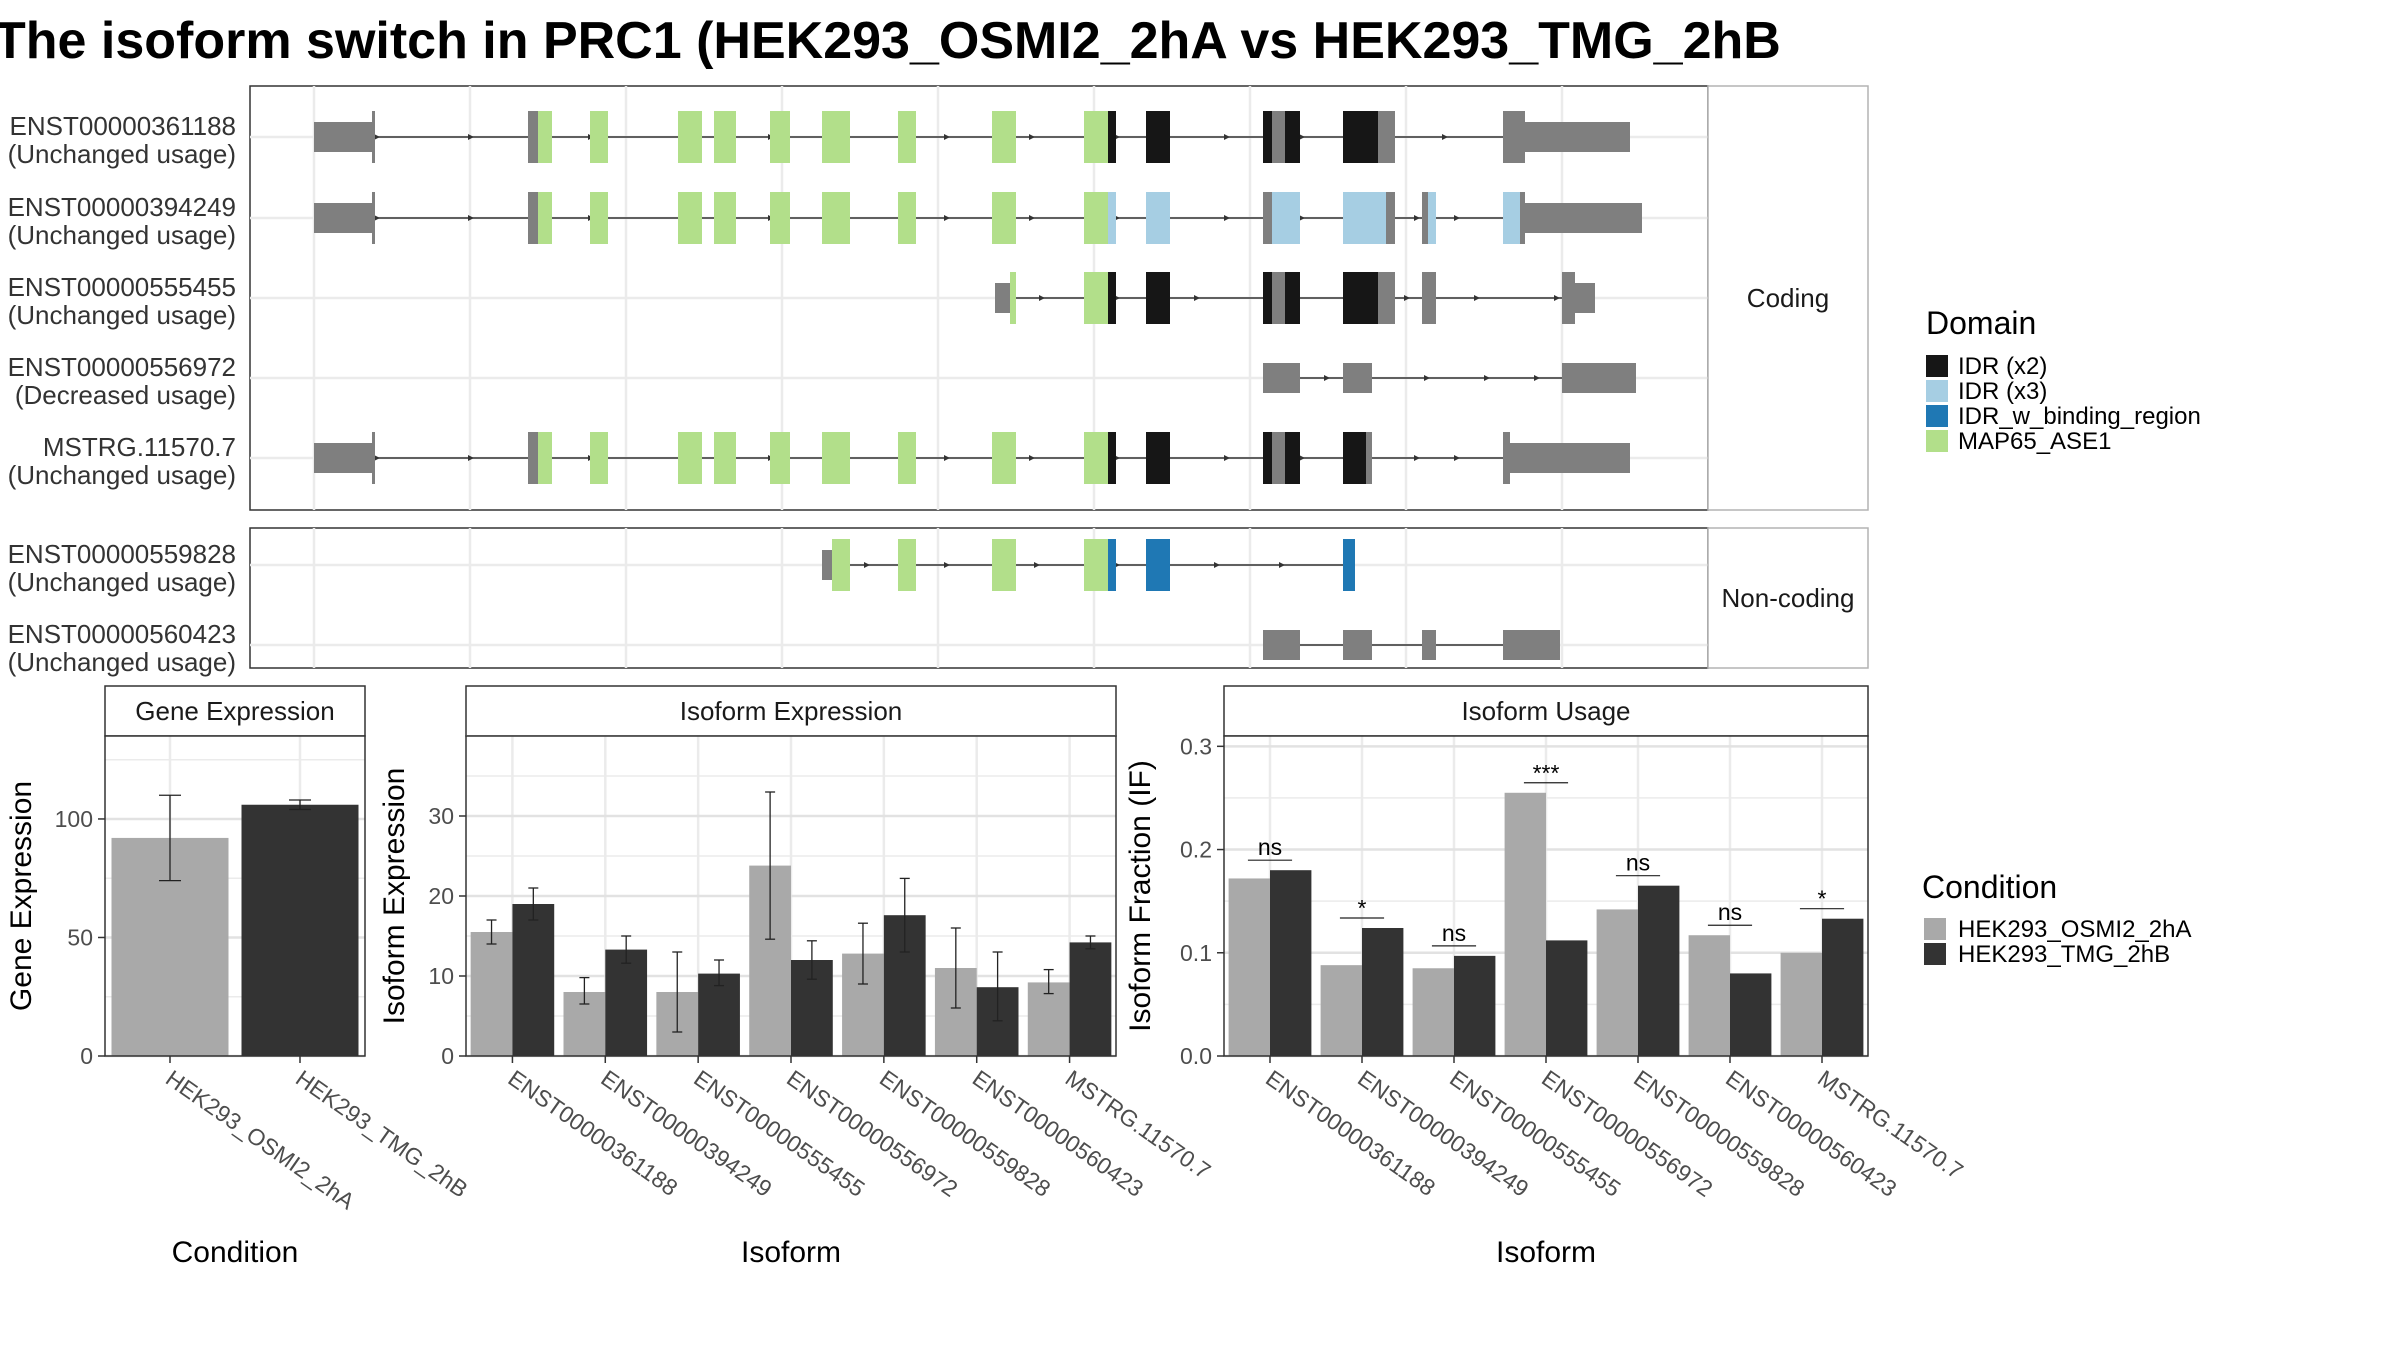  Describe the element at coordinates (1788, 298) in the screenshot. I see `facet-strip` at that location.